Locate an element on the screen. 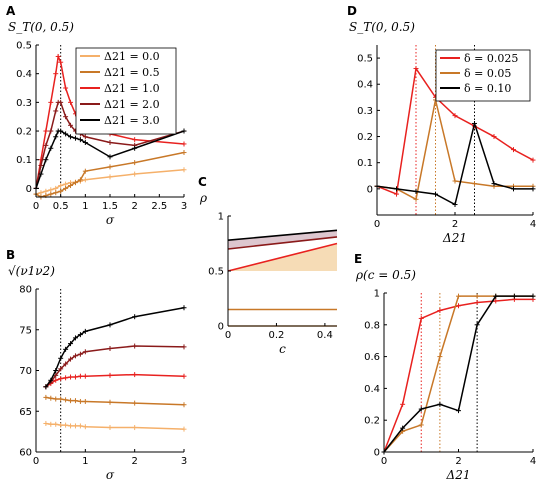 This screenshot has width=546, height=481. panel-label: D is located at coordinates (352, 11).